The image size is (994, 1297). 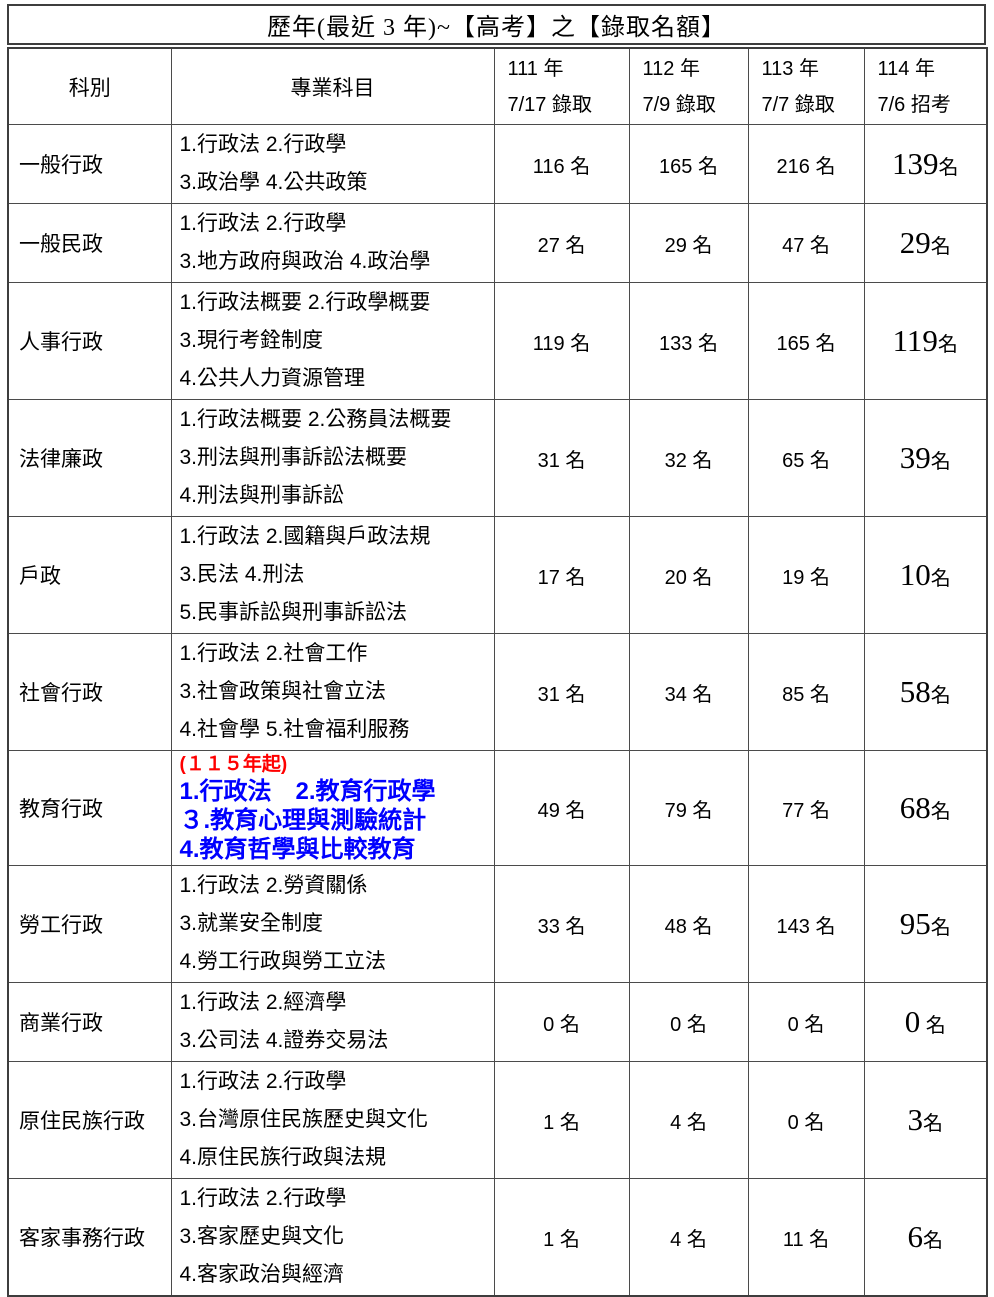 I want to click on quota-value: 95, so click(x=915, y=923).